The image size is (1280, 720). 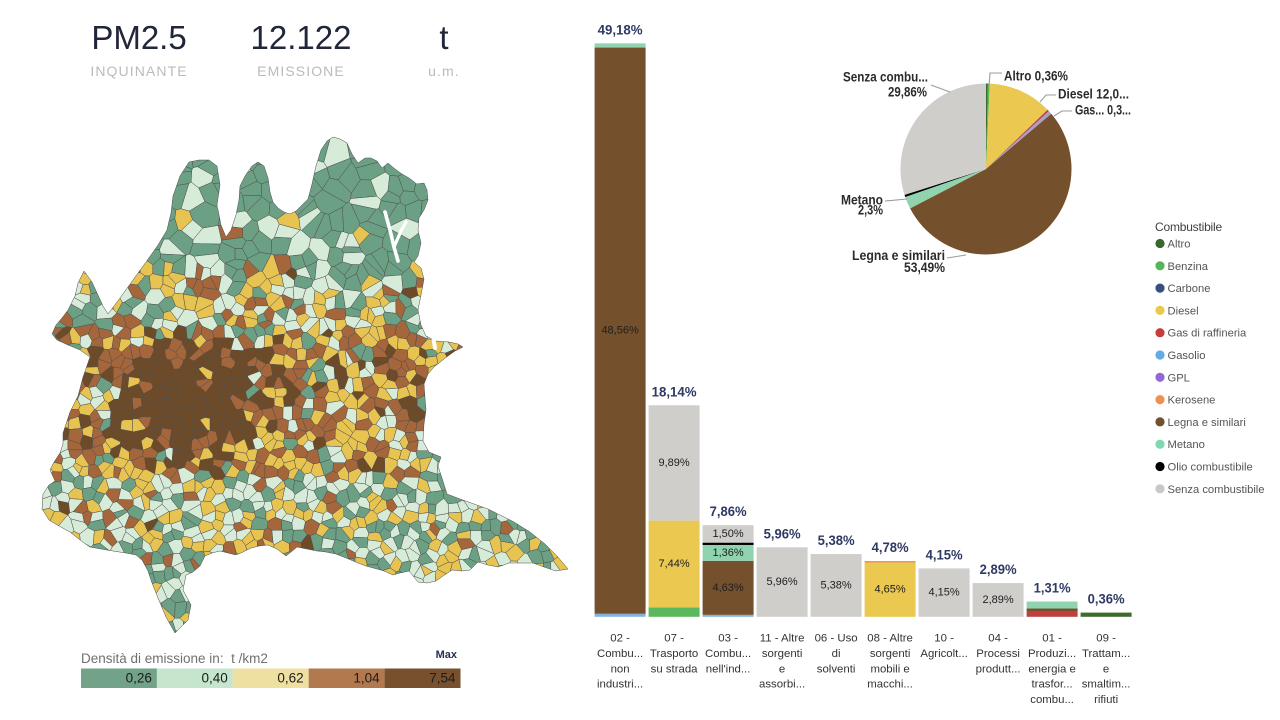 I want to click on svg-text: 48,56%, so click(x=620, y=331).